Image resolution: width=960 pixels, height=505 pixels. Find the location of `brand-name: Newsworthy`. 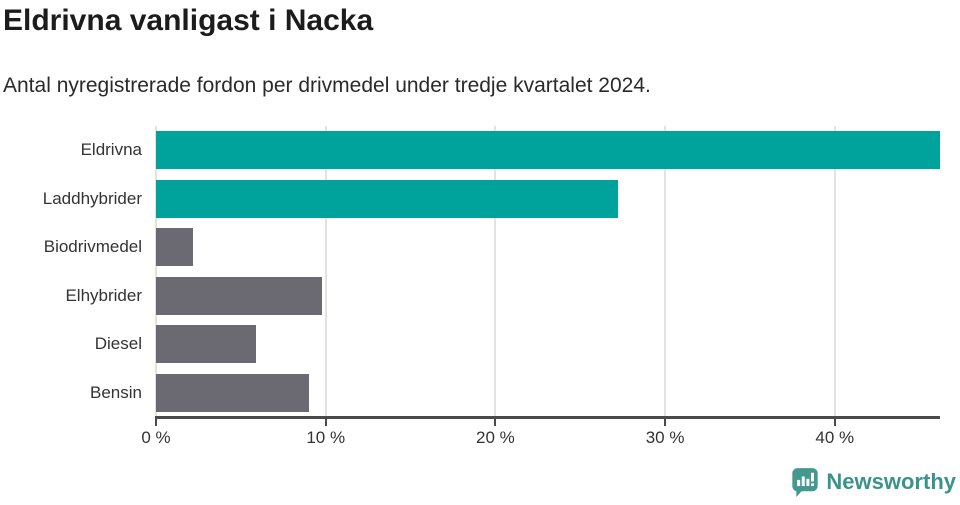

brand-name: Newsworthy is located at coordinates (891, 481).